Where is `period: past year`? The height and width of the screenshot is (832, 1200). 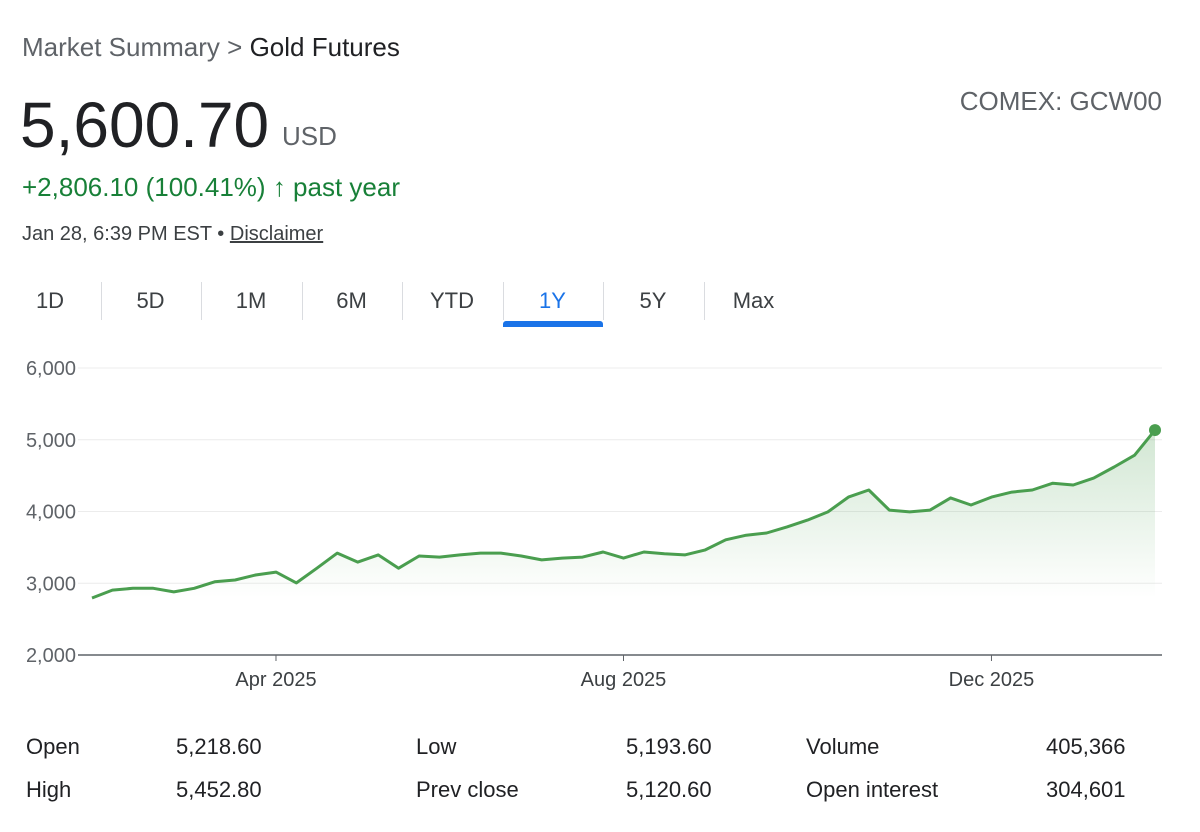 period: past year is located at coordinates (346, 187).